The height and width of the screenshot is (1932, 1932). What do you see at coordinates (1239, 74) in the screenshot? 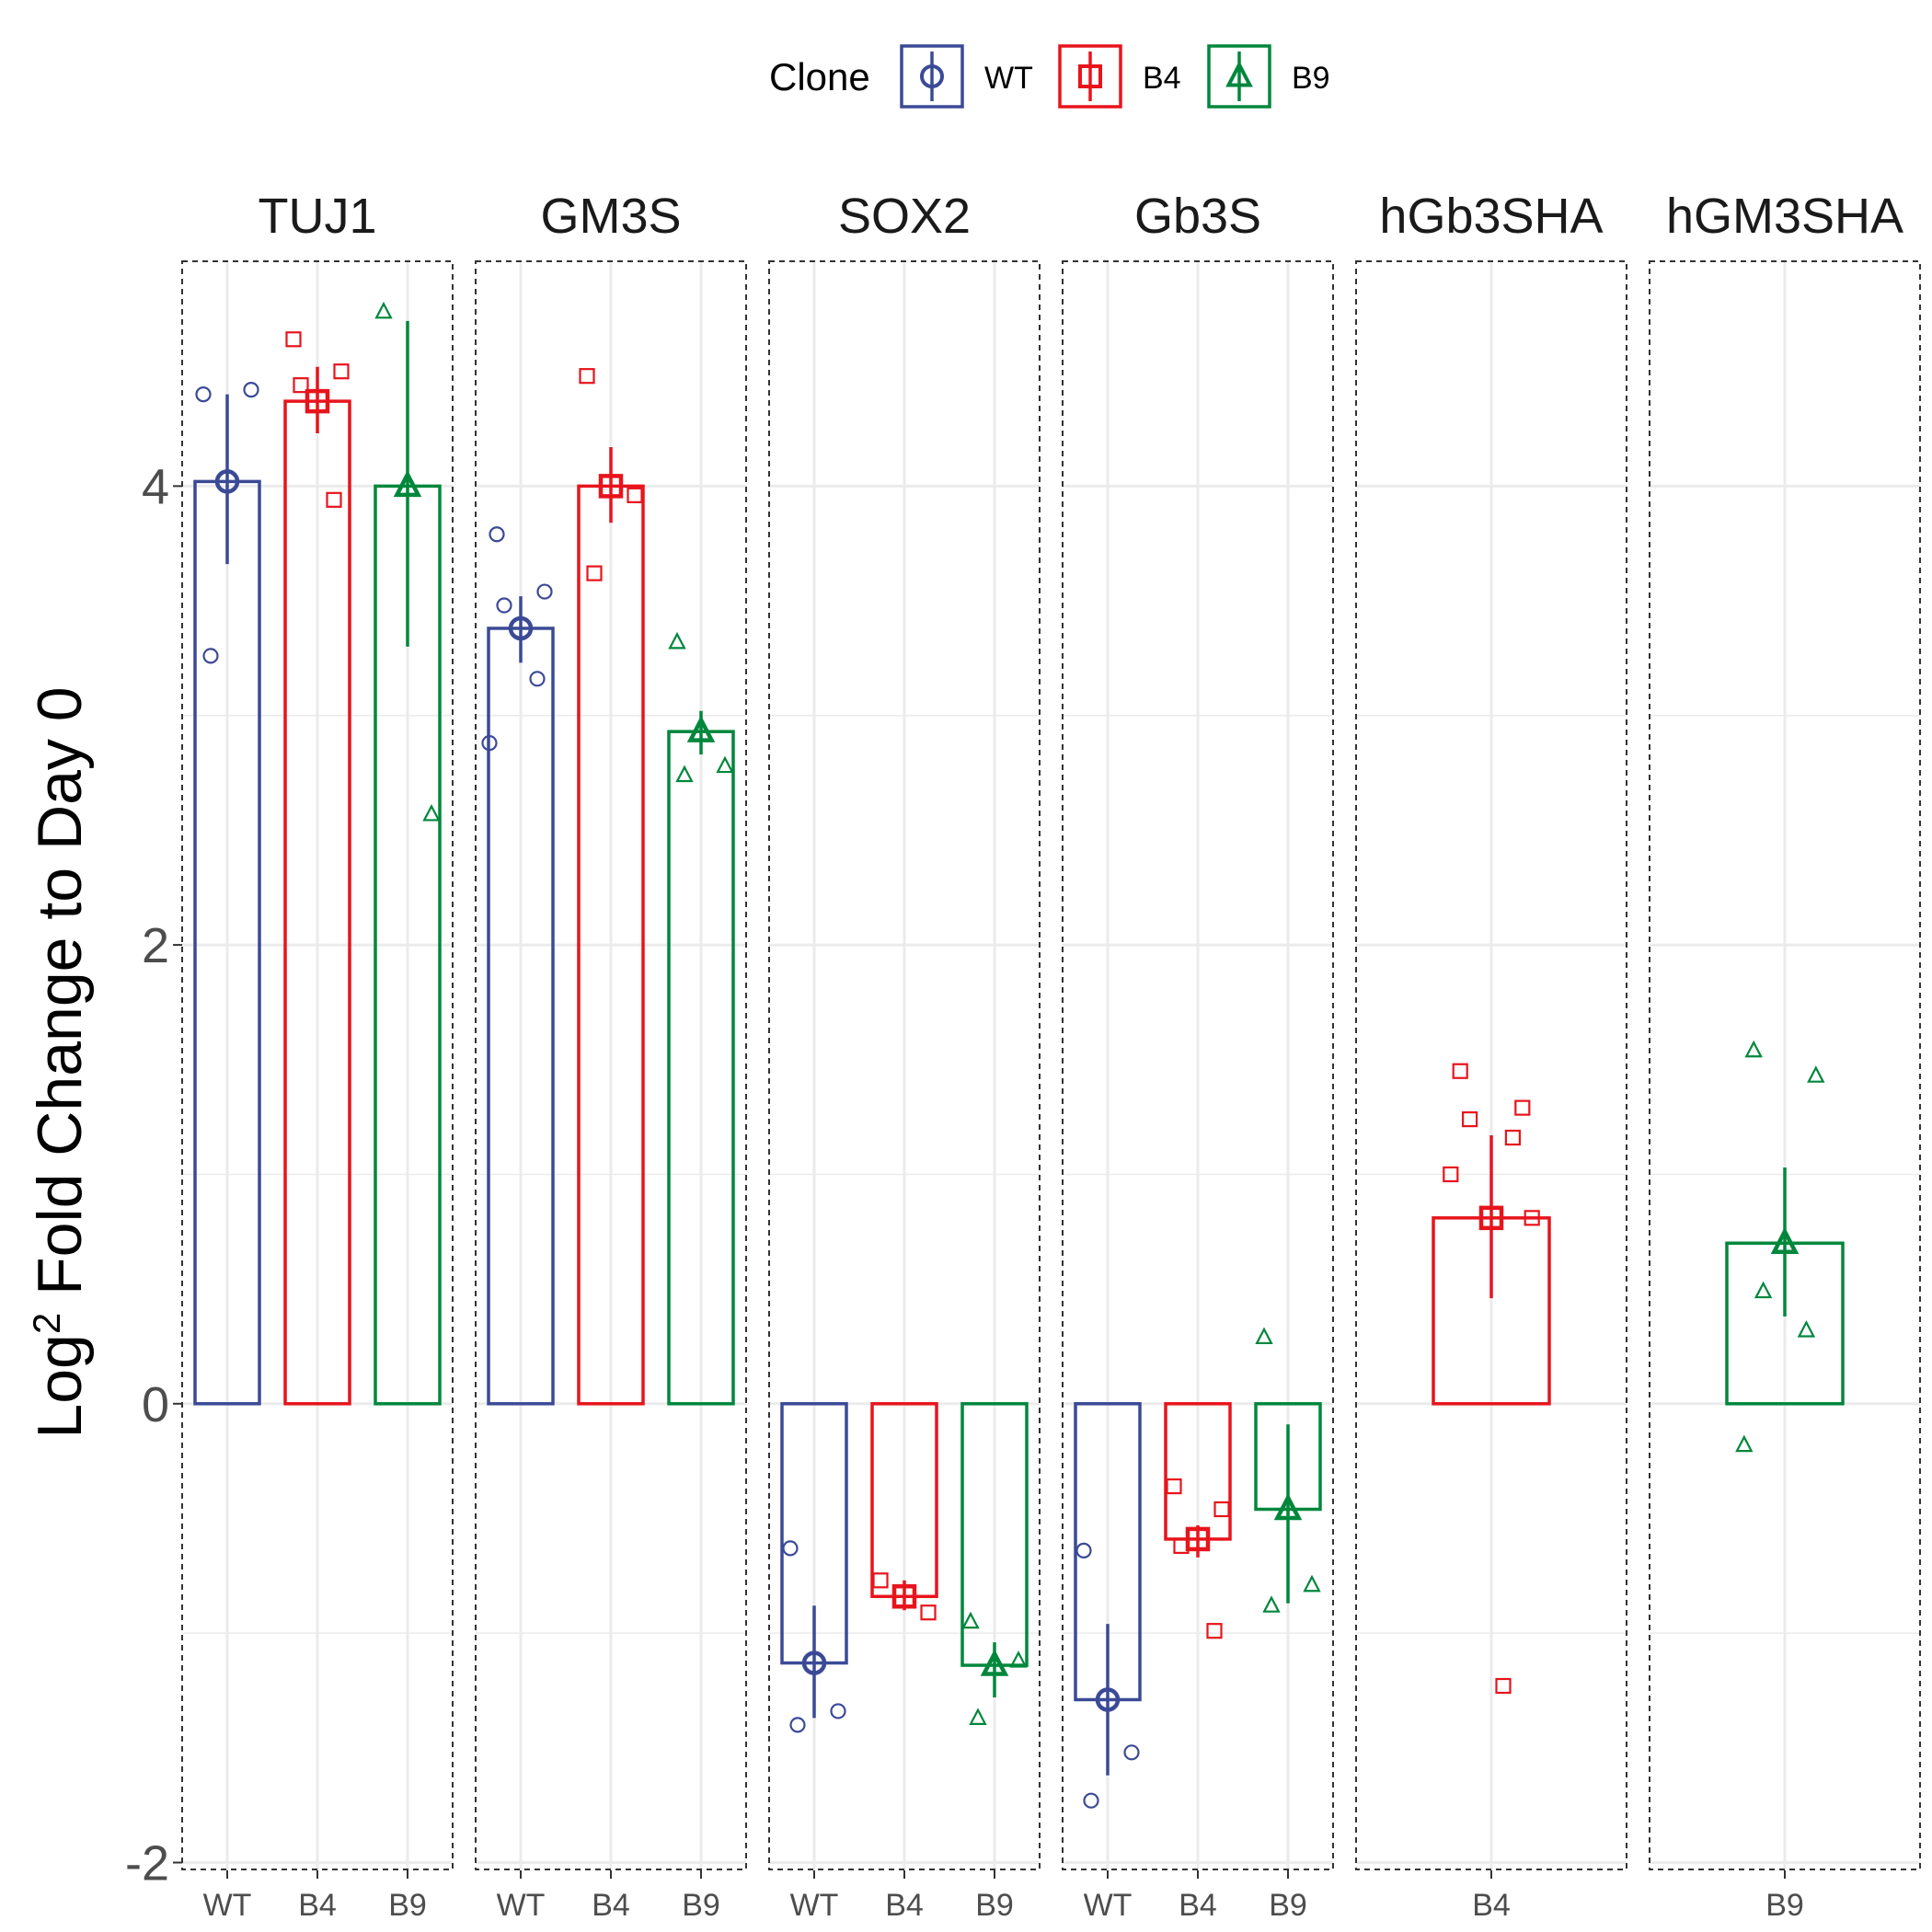
I see `legend-key-triangle-icon` at bounding box center [1239, 74].